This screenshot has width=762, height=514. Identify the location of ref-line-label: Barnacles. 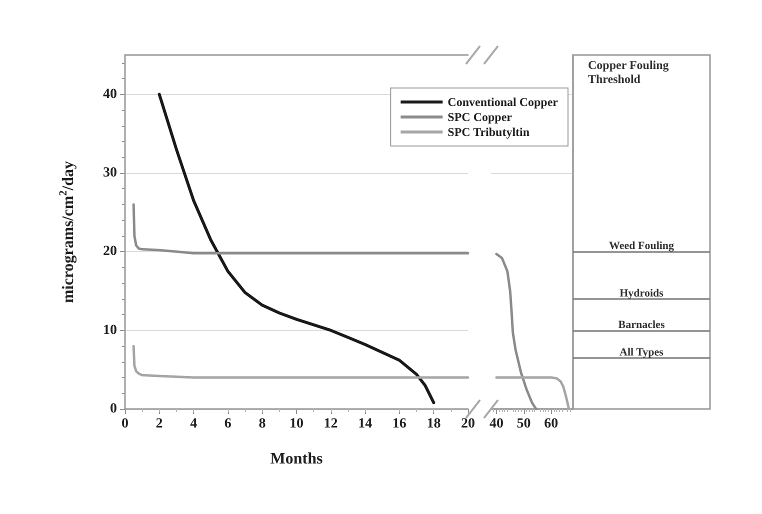
(642, 324).